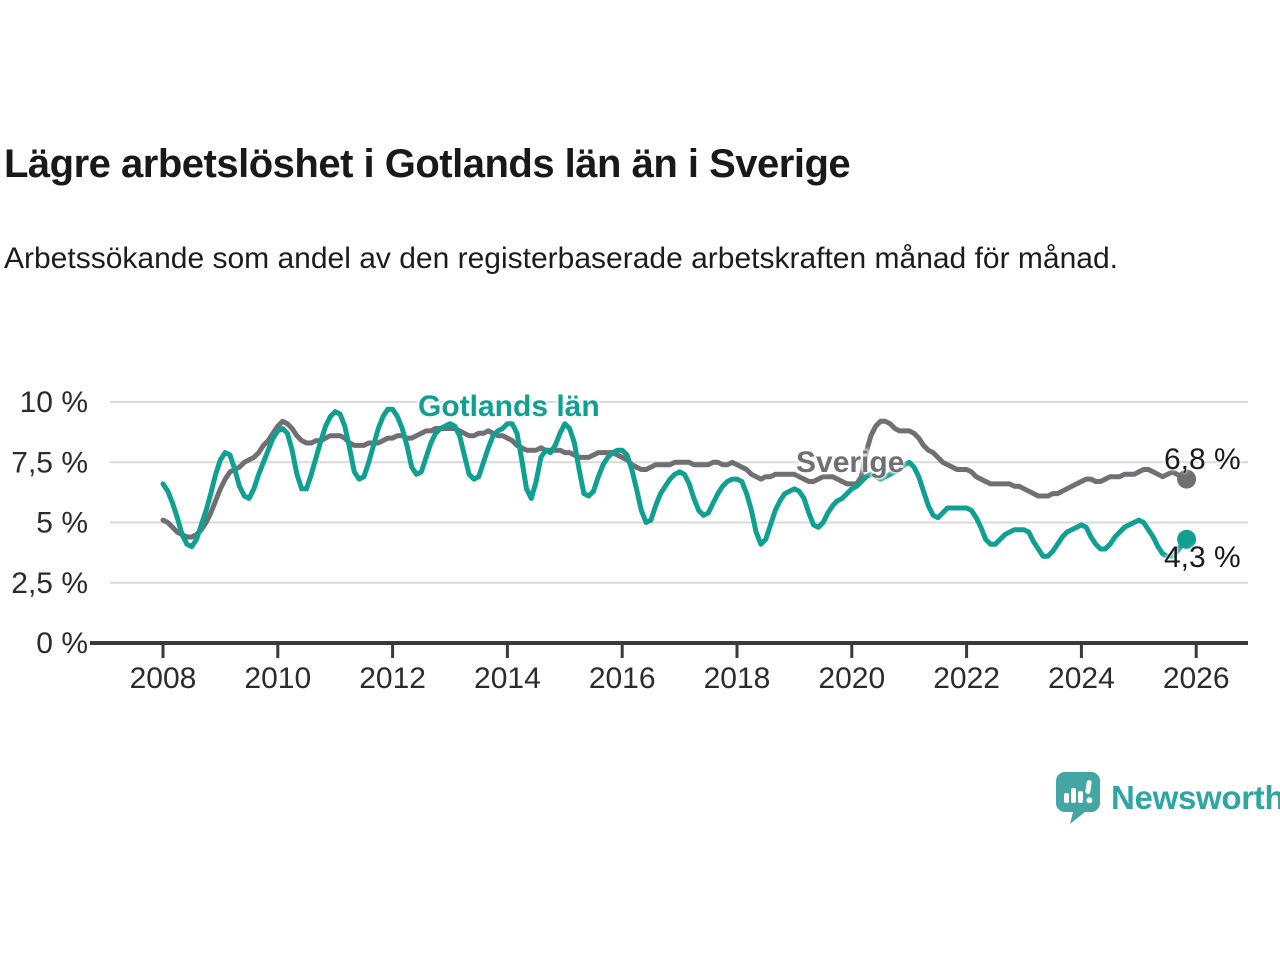 The width and height of the screenshot is (1280, 960). I want to click on series-line-gotland, so click(675, 482).